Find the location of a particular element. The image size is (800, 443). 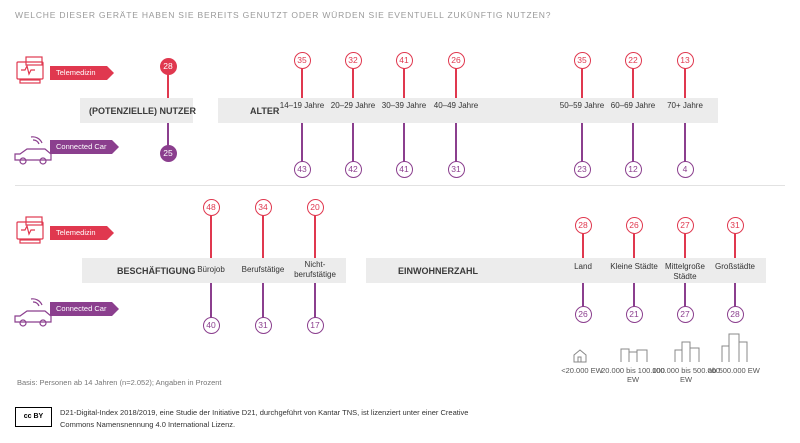

ew-label: ab 500.000 EW is located at coordinates (734, 370).